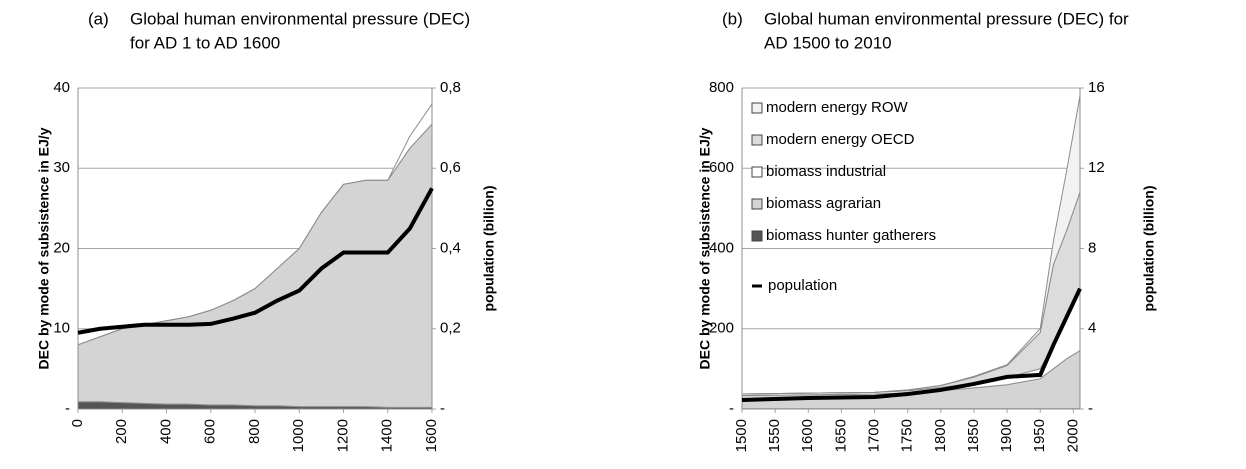 The image size is (1246, 469). What do you see at coordinates (732, 18) in the screenshot?
I see `panel-label: (b)` at bounding box center [732, 18].